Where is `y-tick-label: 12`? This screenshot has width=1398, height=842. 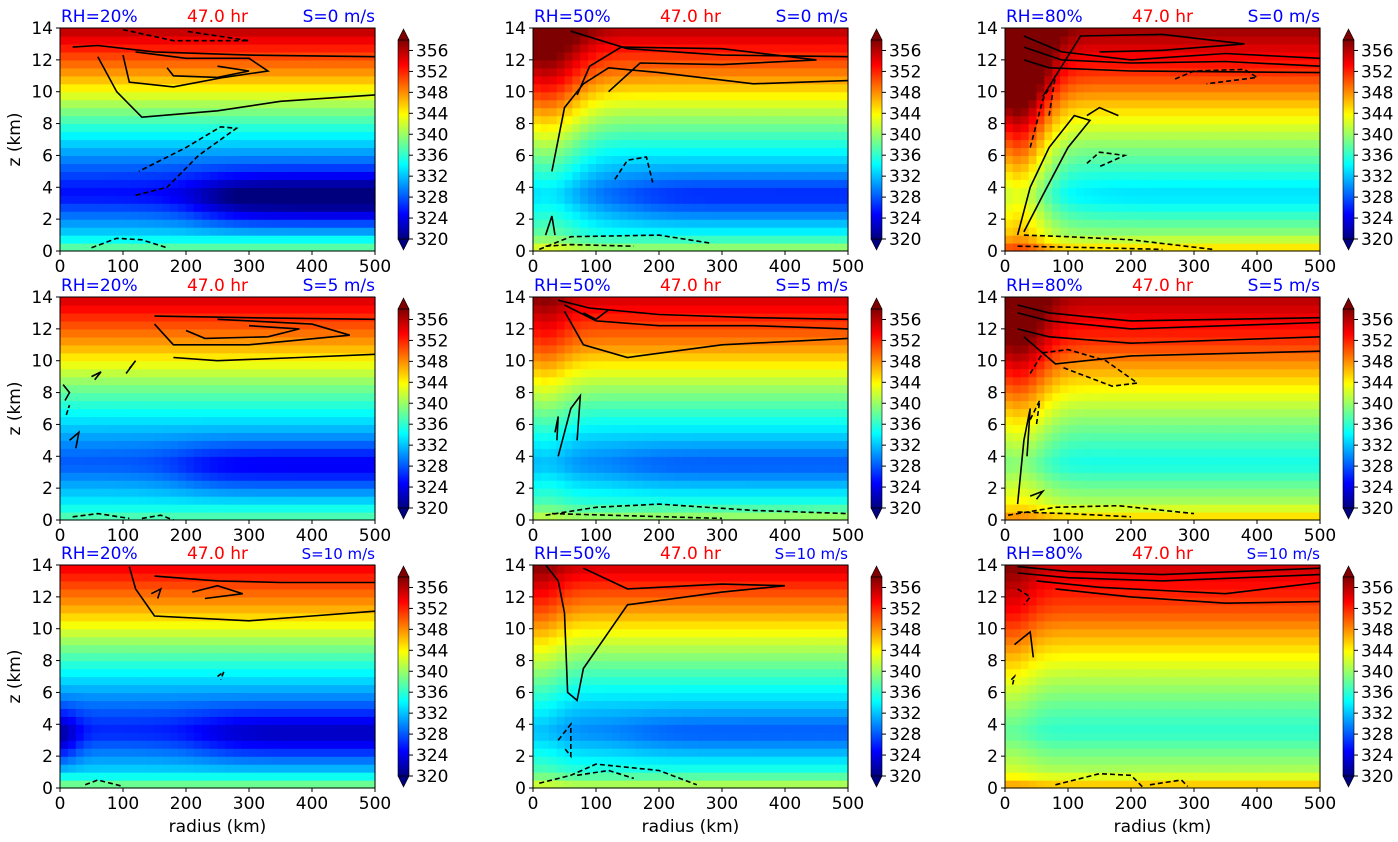 y-tick-label: 12 is located at coordinates (42, 61).